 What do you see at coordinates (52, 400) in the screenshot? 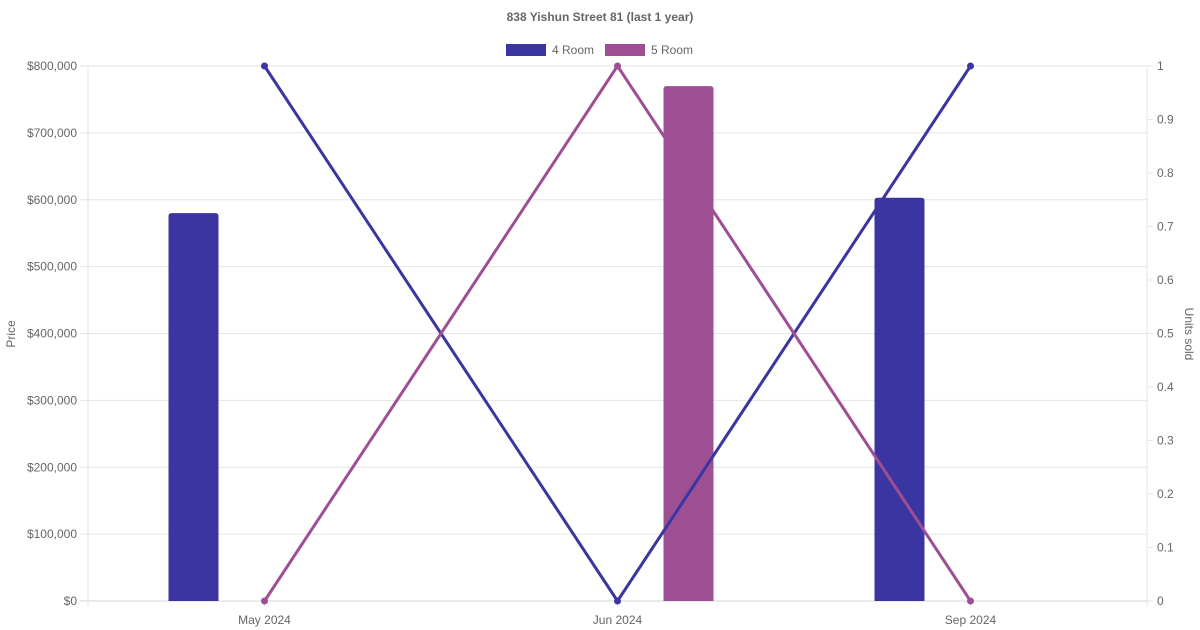
I see `y-left-tick-label: $300,000` at bounding box center [52, 400].